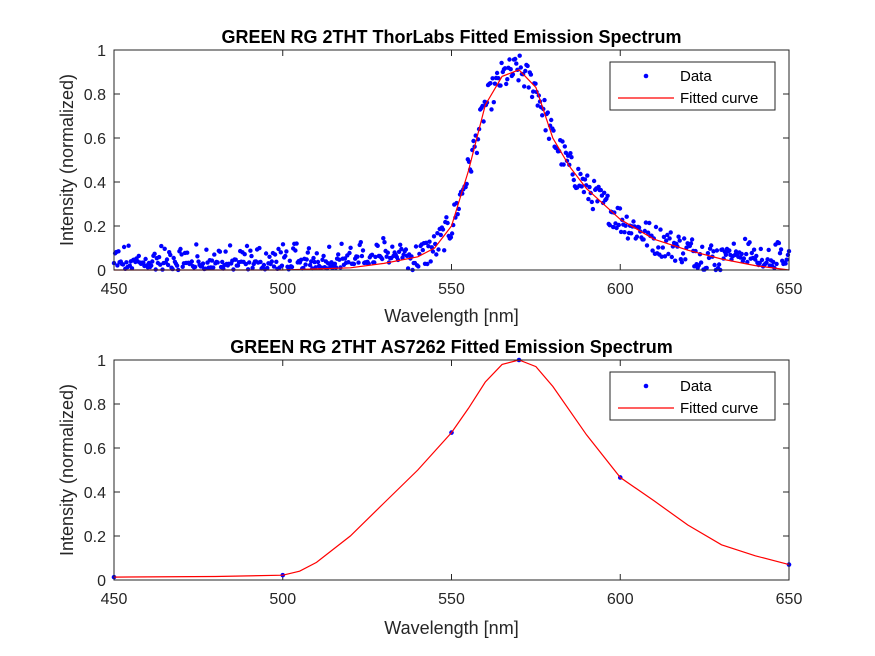 The height and width of the screenshot is (656, 875). Describe the element at coordinates (67, 470) in the screenshot. I see `y-axis-label: Intensity (normalized)` at that location.